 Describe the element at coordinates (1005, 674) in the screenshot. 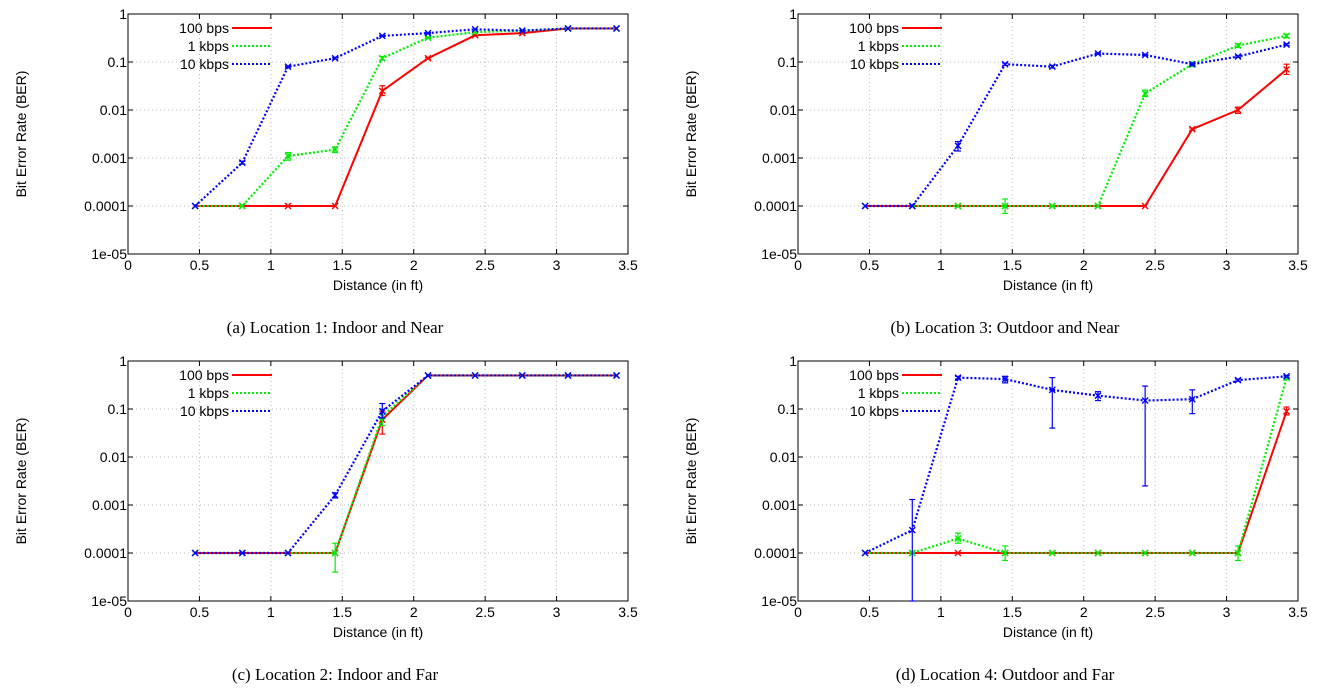

I see `chart-caption: (d) Location 4: Outdoor and Far` at that location.